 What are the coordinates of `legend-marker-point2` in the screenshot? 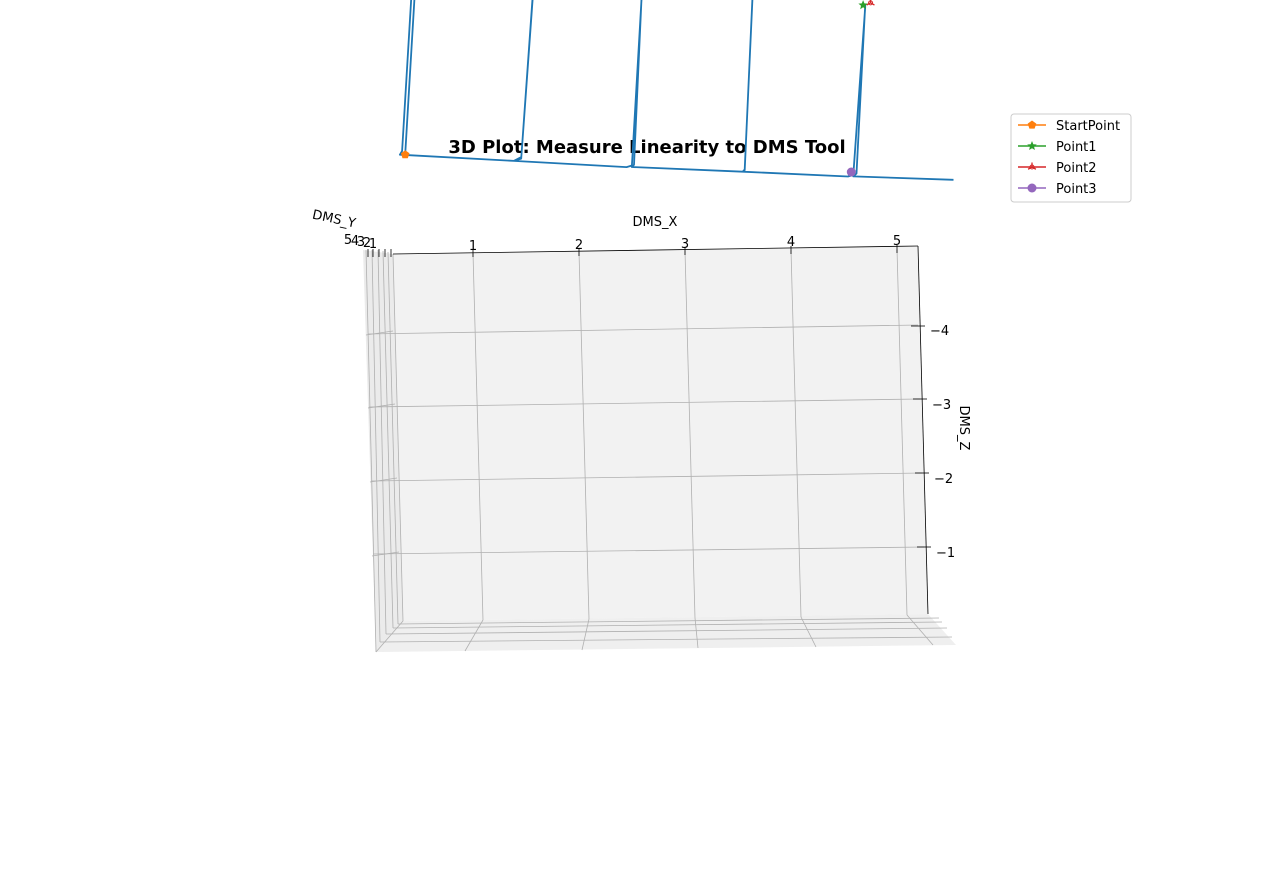 It's located at (1032, 166).